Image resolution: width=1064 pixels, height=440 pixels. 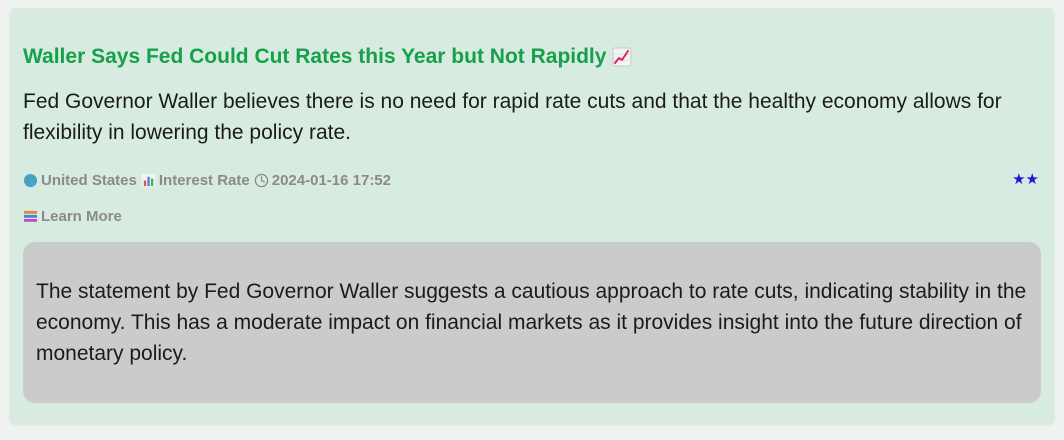 What do you see at coordinates (622, 57) in the screenshot?
I see `chart-increasing-icon` at bounding box center [622, 57].